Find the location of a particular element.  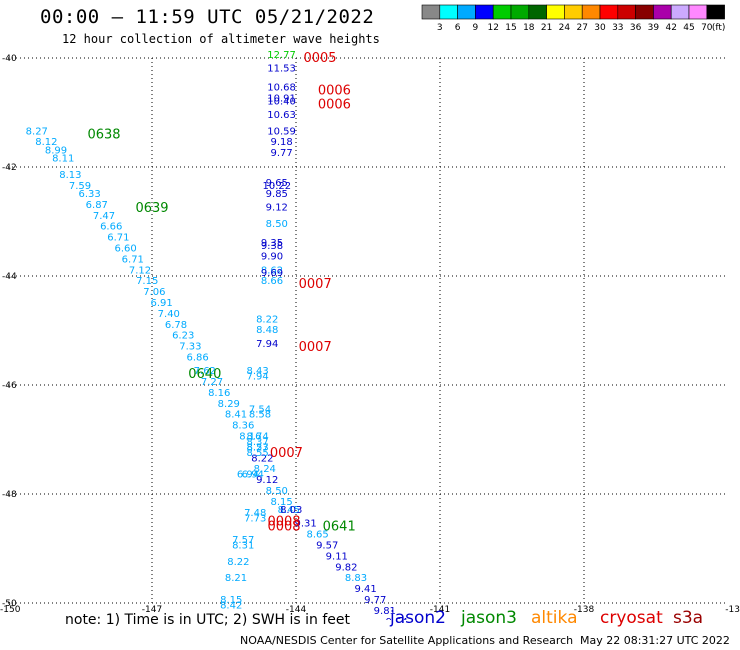

swh-value-label: 8.36 is located at coordinates (243, 426).